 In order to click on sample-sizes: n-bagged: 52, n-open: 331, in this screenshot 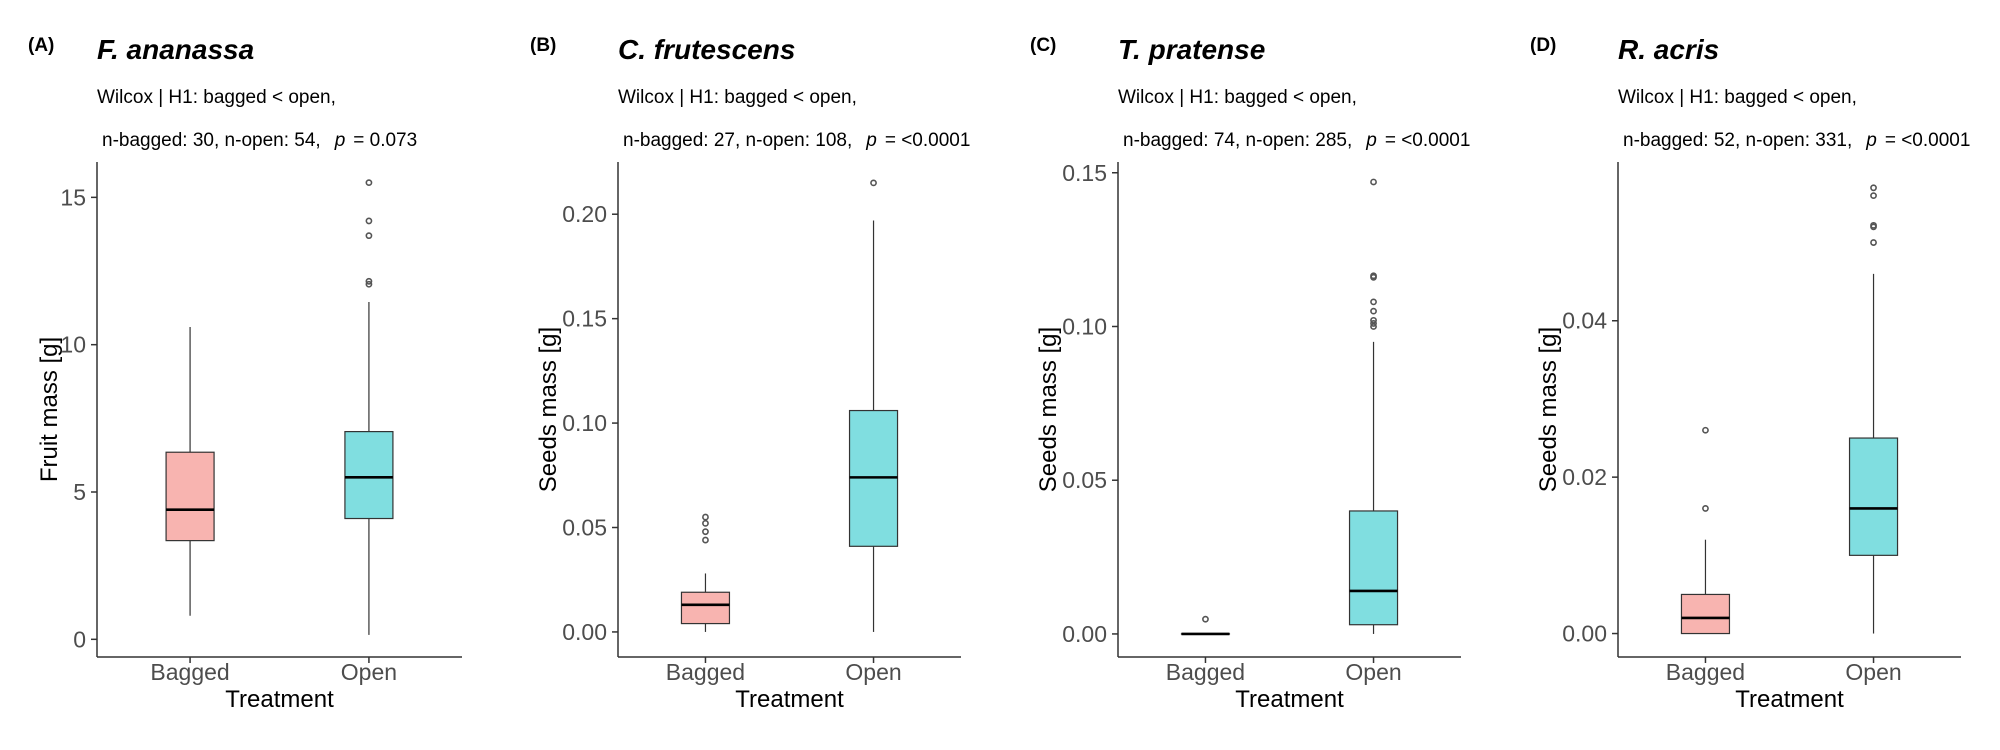, I will do `click(1737, 140)`.